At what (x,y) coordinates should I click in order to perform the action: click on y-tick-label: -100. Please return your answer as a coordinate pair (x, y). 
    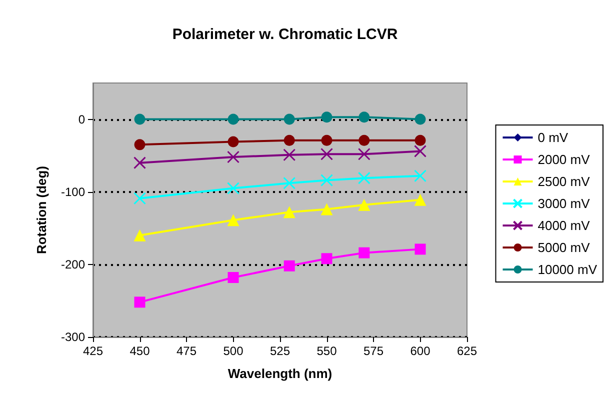
    Looking at the image, I should click on (73, 191).